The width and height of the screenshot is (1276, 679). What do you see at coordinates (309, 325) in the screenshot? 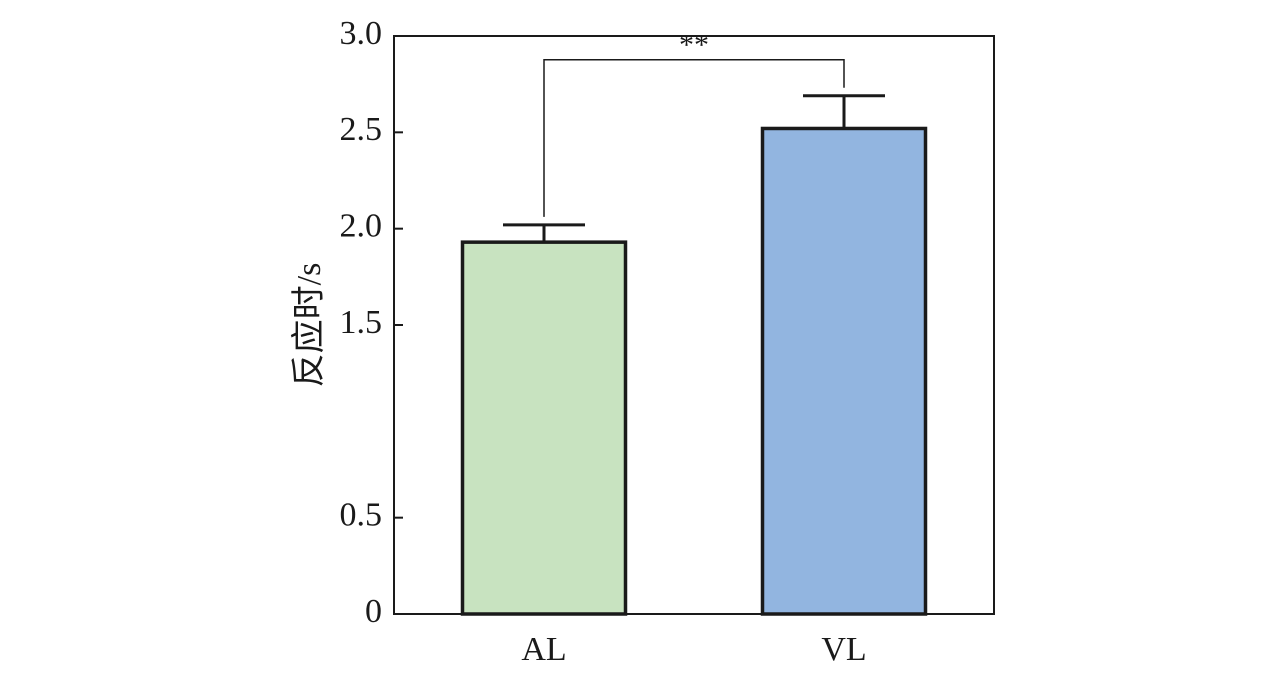
I see `y-axis-label: 反应时/s` at bounding box center [309, 325].